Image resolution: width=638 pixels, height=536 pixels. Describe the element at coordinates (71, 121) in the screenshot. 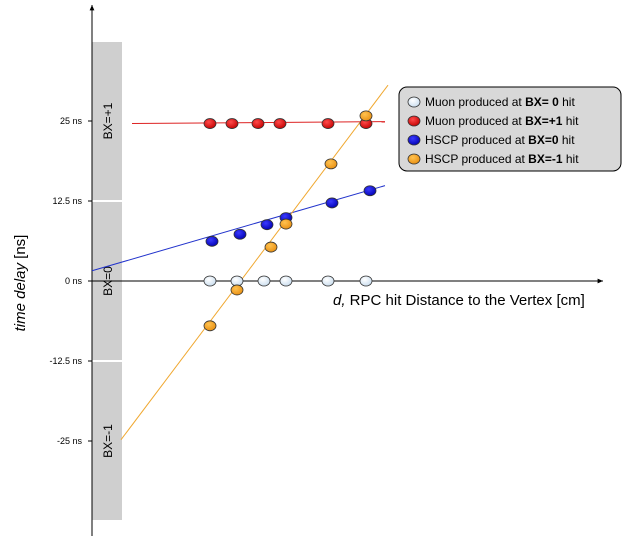

I see `y-tick-label-0: 25 ns` at that location.